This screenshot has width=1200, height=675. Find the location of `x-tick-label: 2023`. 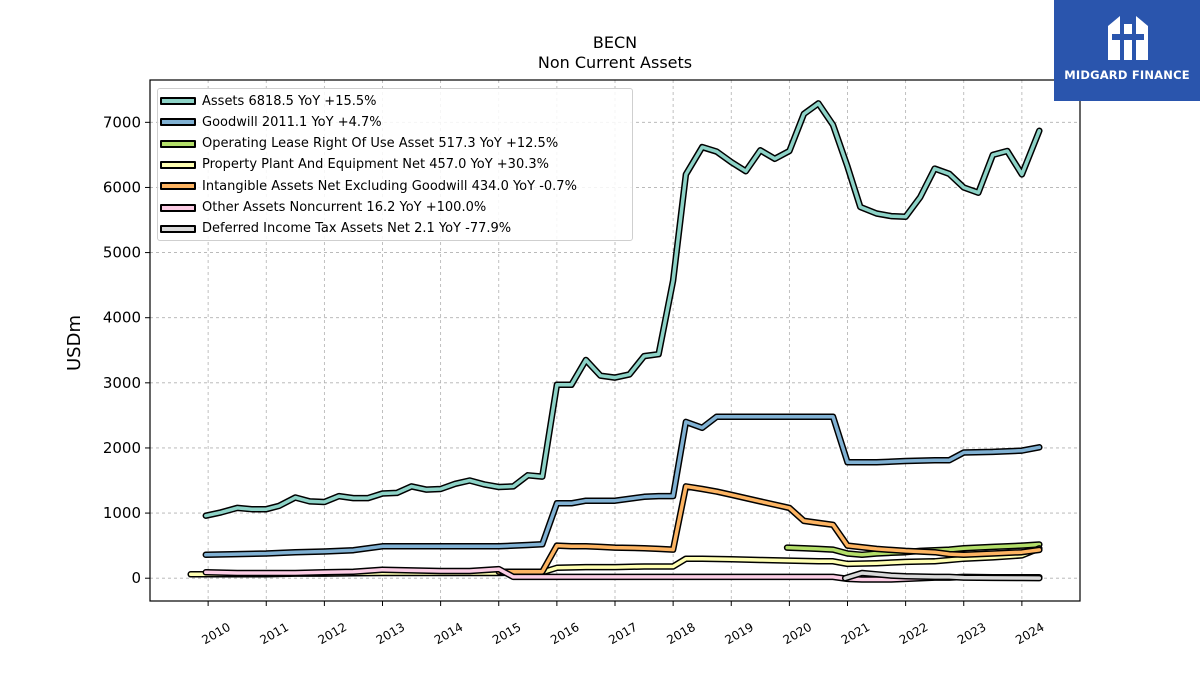

x-tick-label: 2023 is located at coordinates (971, 633).